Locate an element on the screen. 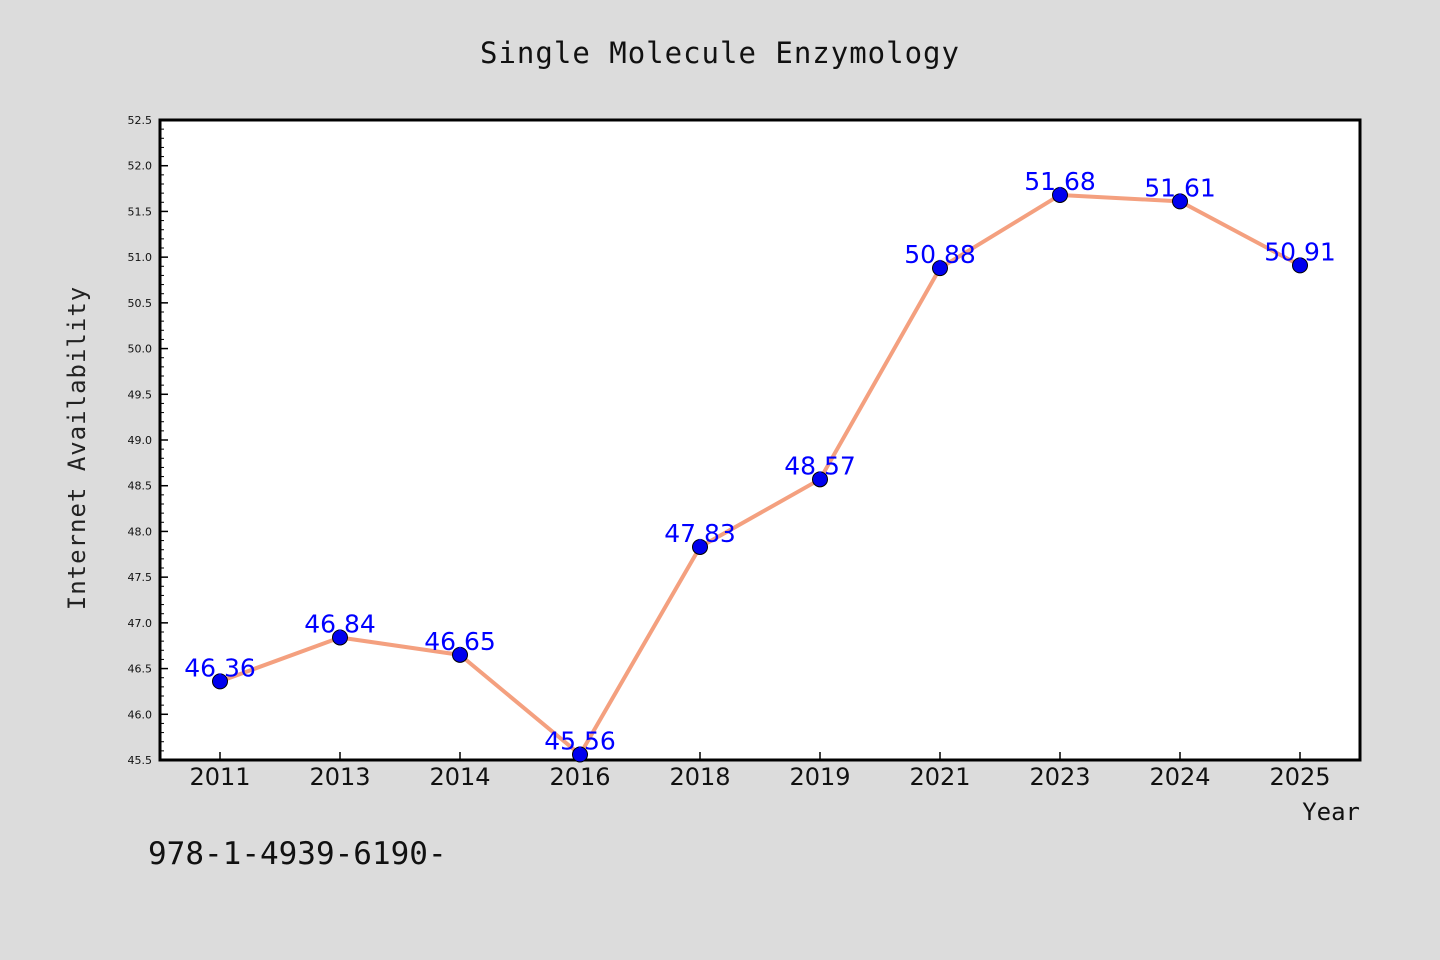 The width and height of the screenshot is (1440, 960). y-tick-label: 51.5 is located at coordinates (140, 211).